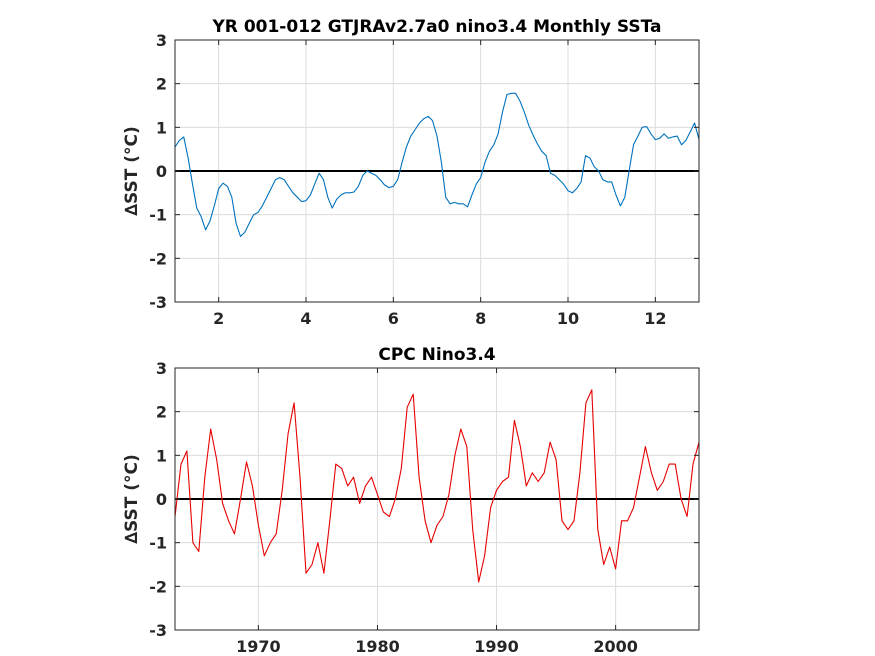 This screenshot has width=875, height=656. What do you see at coordinates (258, 646) in the screenshot?
I see `x-tick-label: 1970` at bounding box center [258, 646].